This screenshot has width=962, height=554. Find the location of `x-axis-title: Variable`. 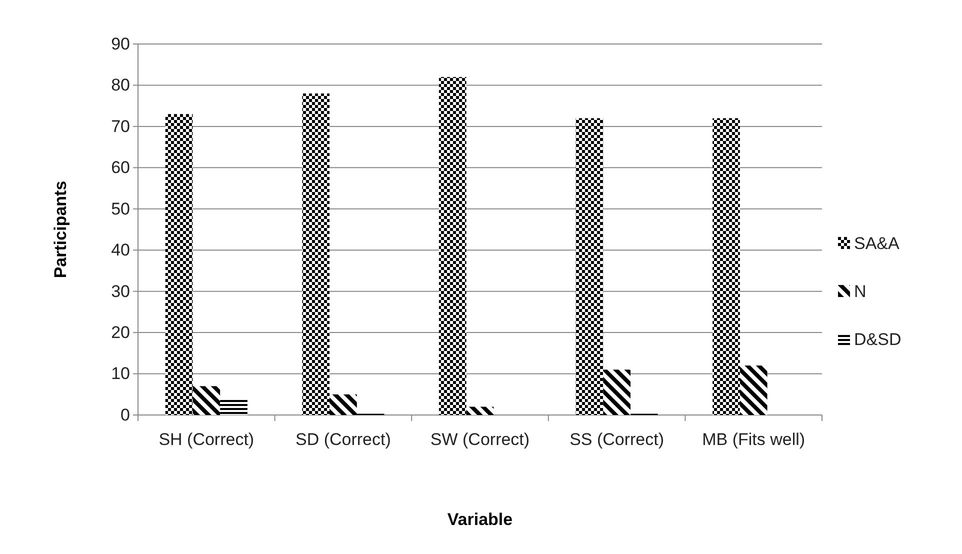

x-axis-title: Variable is located at coordinates (480, 519).